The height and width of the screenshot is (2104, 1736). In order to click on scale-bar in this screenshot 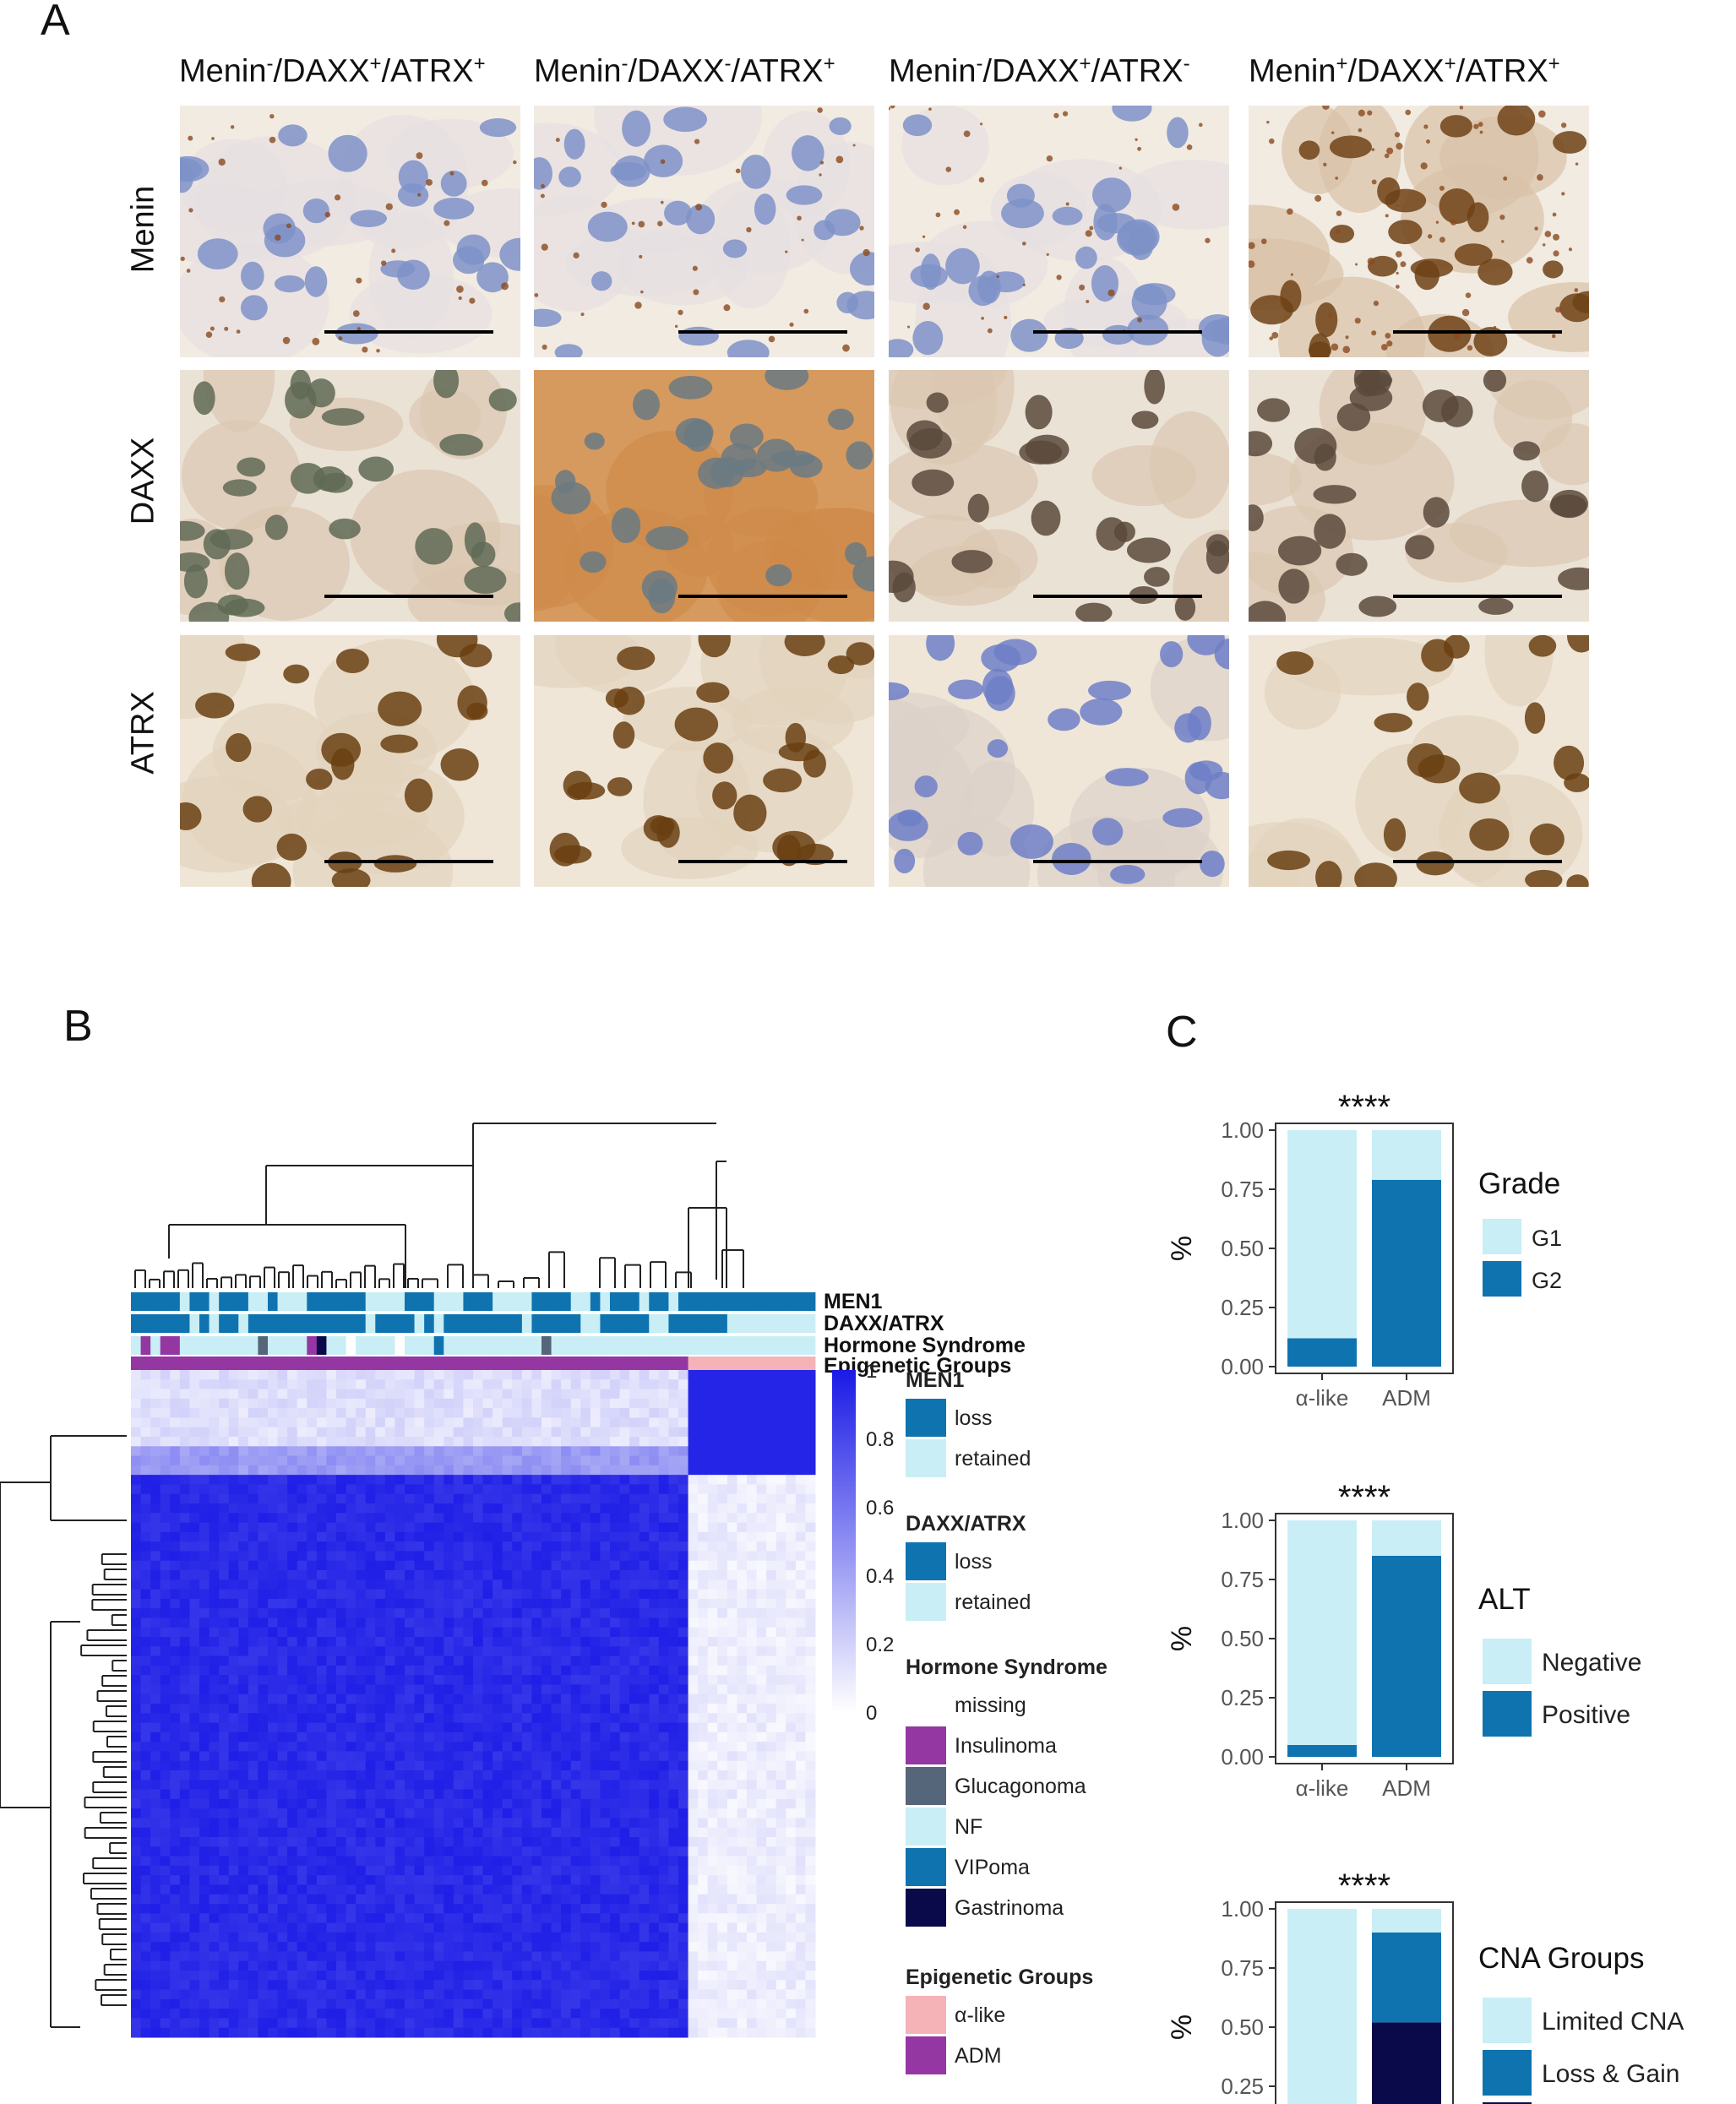, I will do `click(1117, 332)`.